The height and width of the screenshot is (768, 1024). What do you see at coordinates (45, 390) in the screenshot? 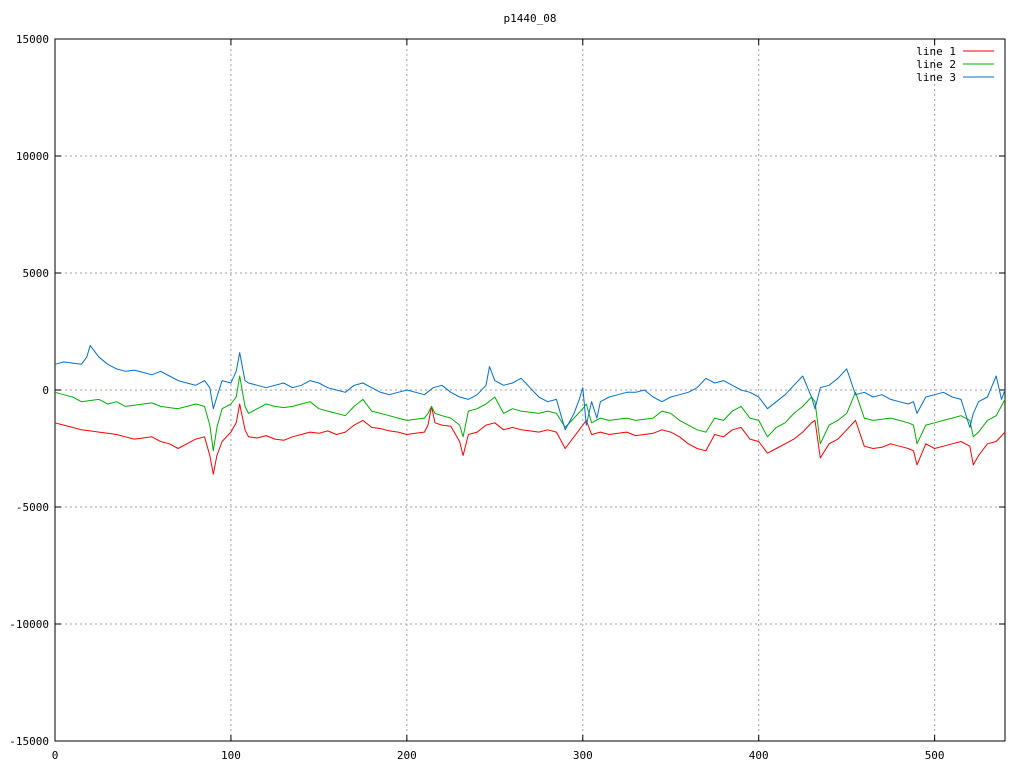
I see `y-tick-label: 0` at bounding box center [45, 390].